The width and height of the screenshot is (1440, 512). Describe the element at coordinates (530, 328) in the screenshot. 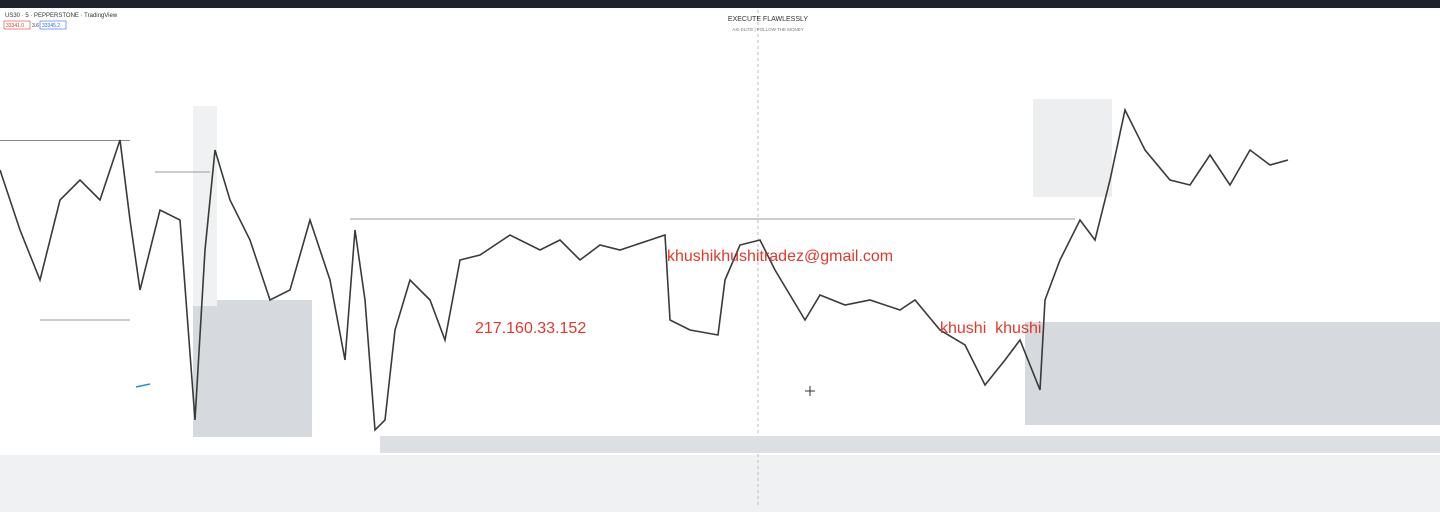

I see `watermark: 217.160.33.152` at that location.